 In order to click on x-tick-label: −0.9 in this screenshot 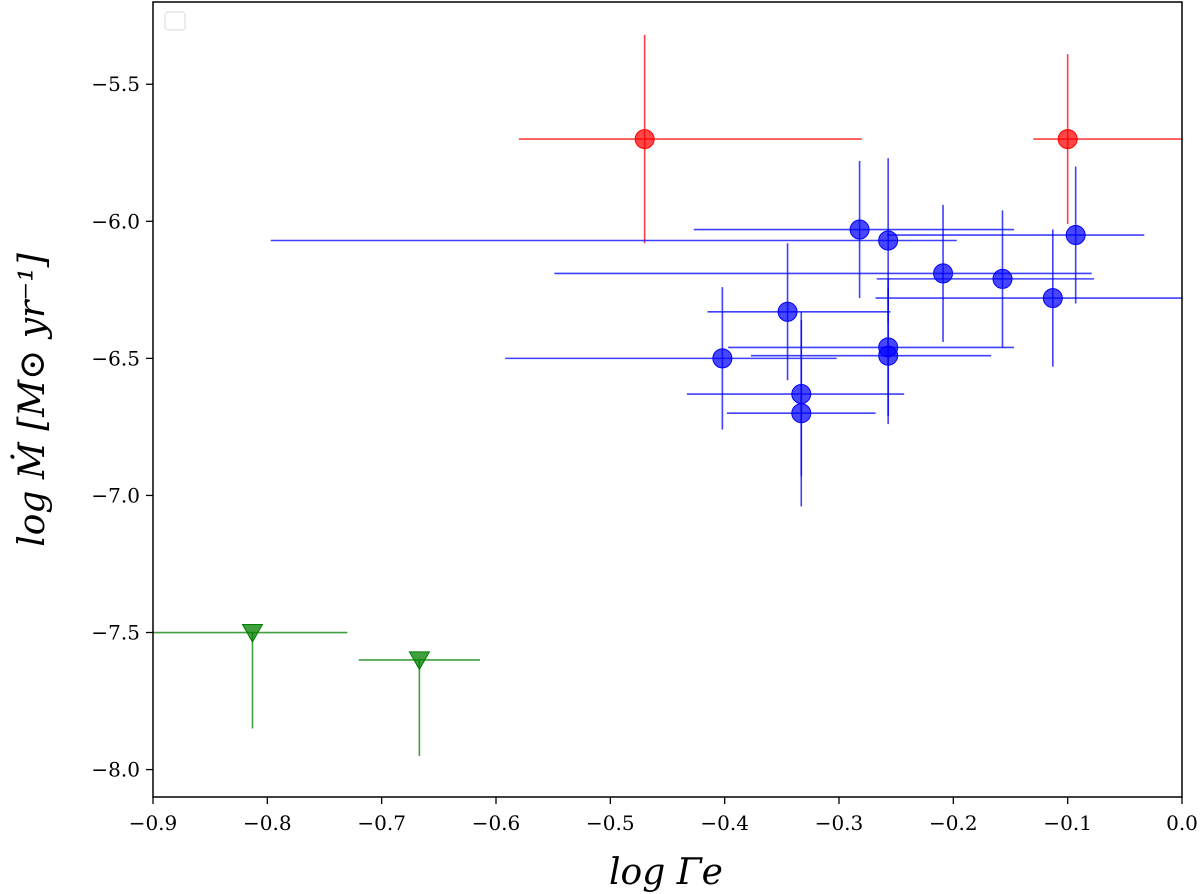, I will do `click(153, 823)`.